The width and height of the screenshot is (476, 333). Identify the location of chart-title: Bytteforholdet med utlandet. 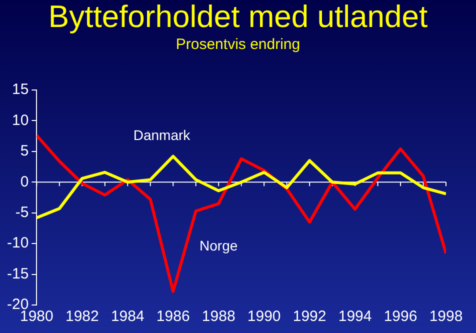
(238, 17).